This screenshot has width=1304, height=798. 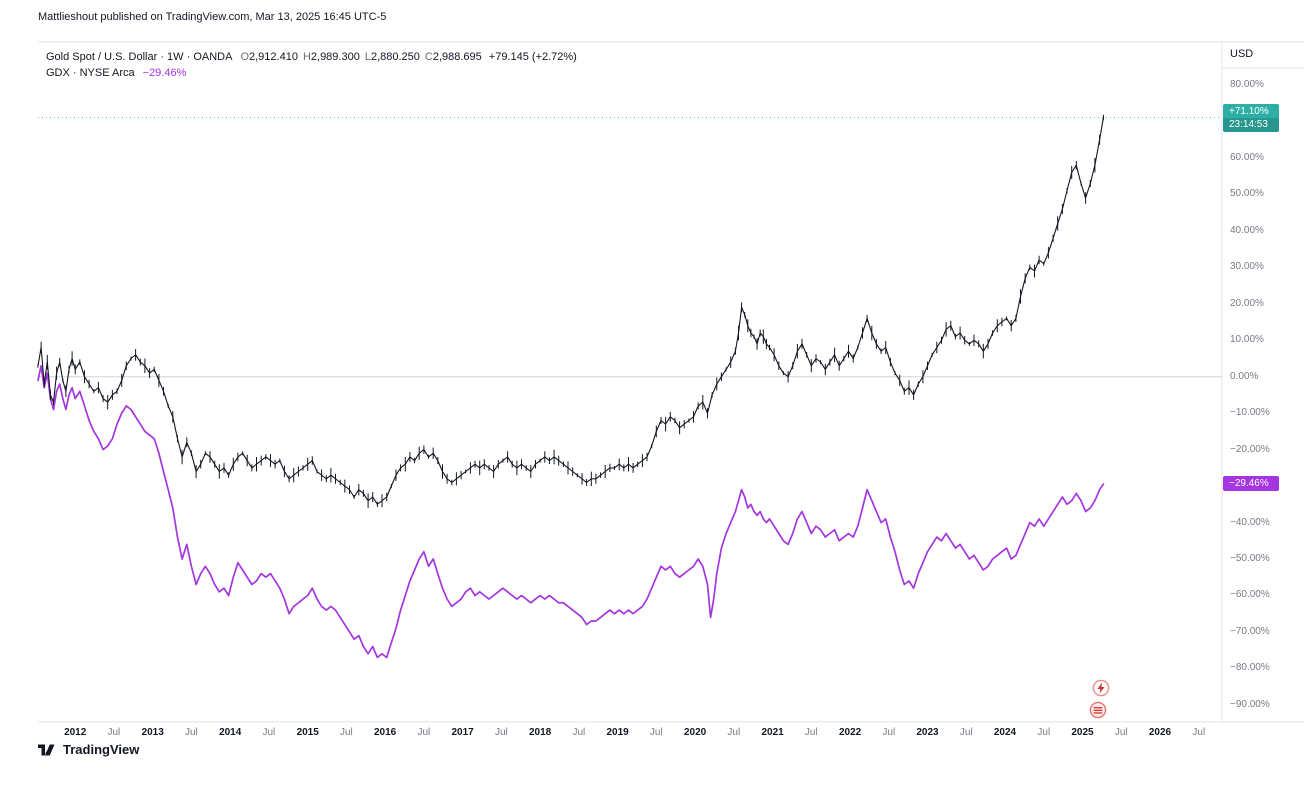 What do you see at coordinates (395, 57) in the screenshot?
I see `ohlc-low-value: 2,880.250` at bounding box center [395, 57].